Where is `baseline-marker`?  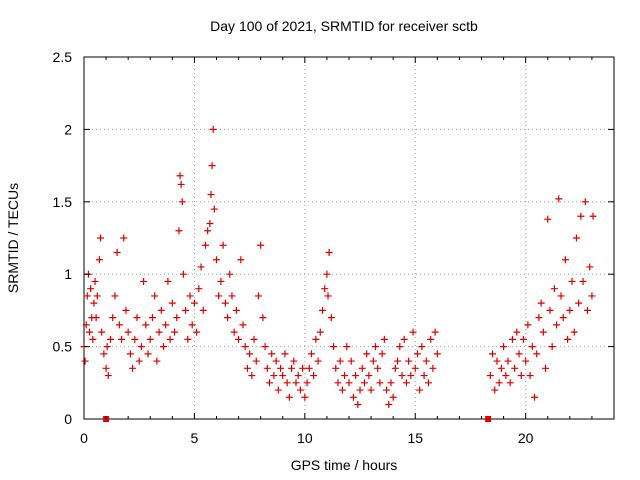
baseline-marker is located at coordinates (488, 419).